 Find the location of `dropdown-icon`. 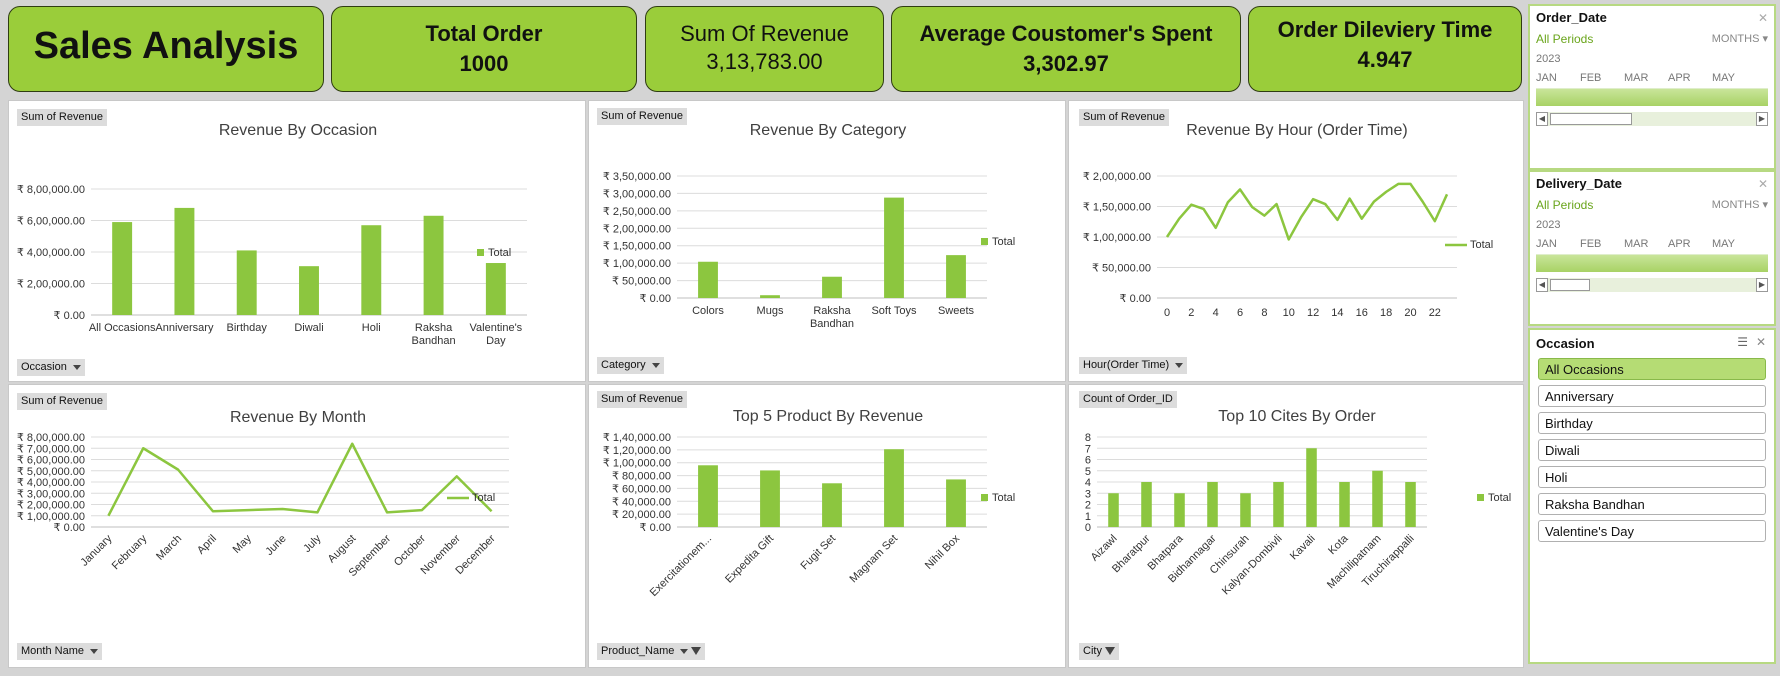

dropdown-icon is located at coordinates (655, 365).